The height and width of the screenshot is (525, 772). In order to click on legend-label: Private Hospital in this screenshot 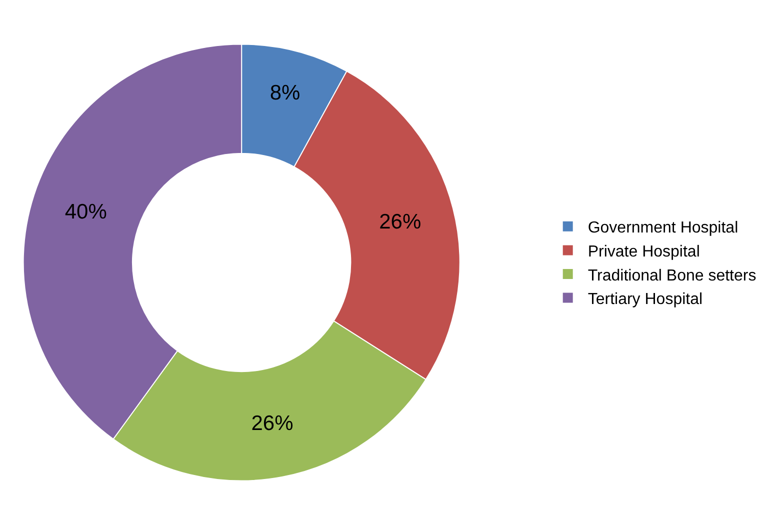, I will do `click(644, 251)`.